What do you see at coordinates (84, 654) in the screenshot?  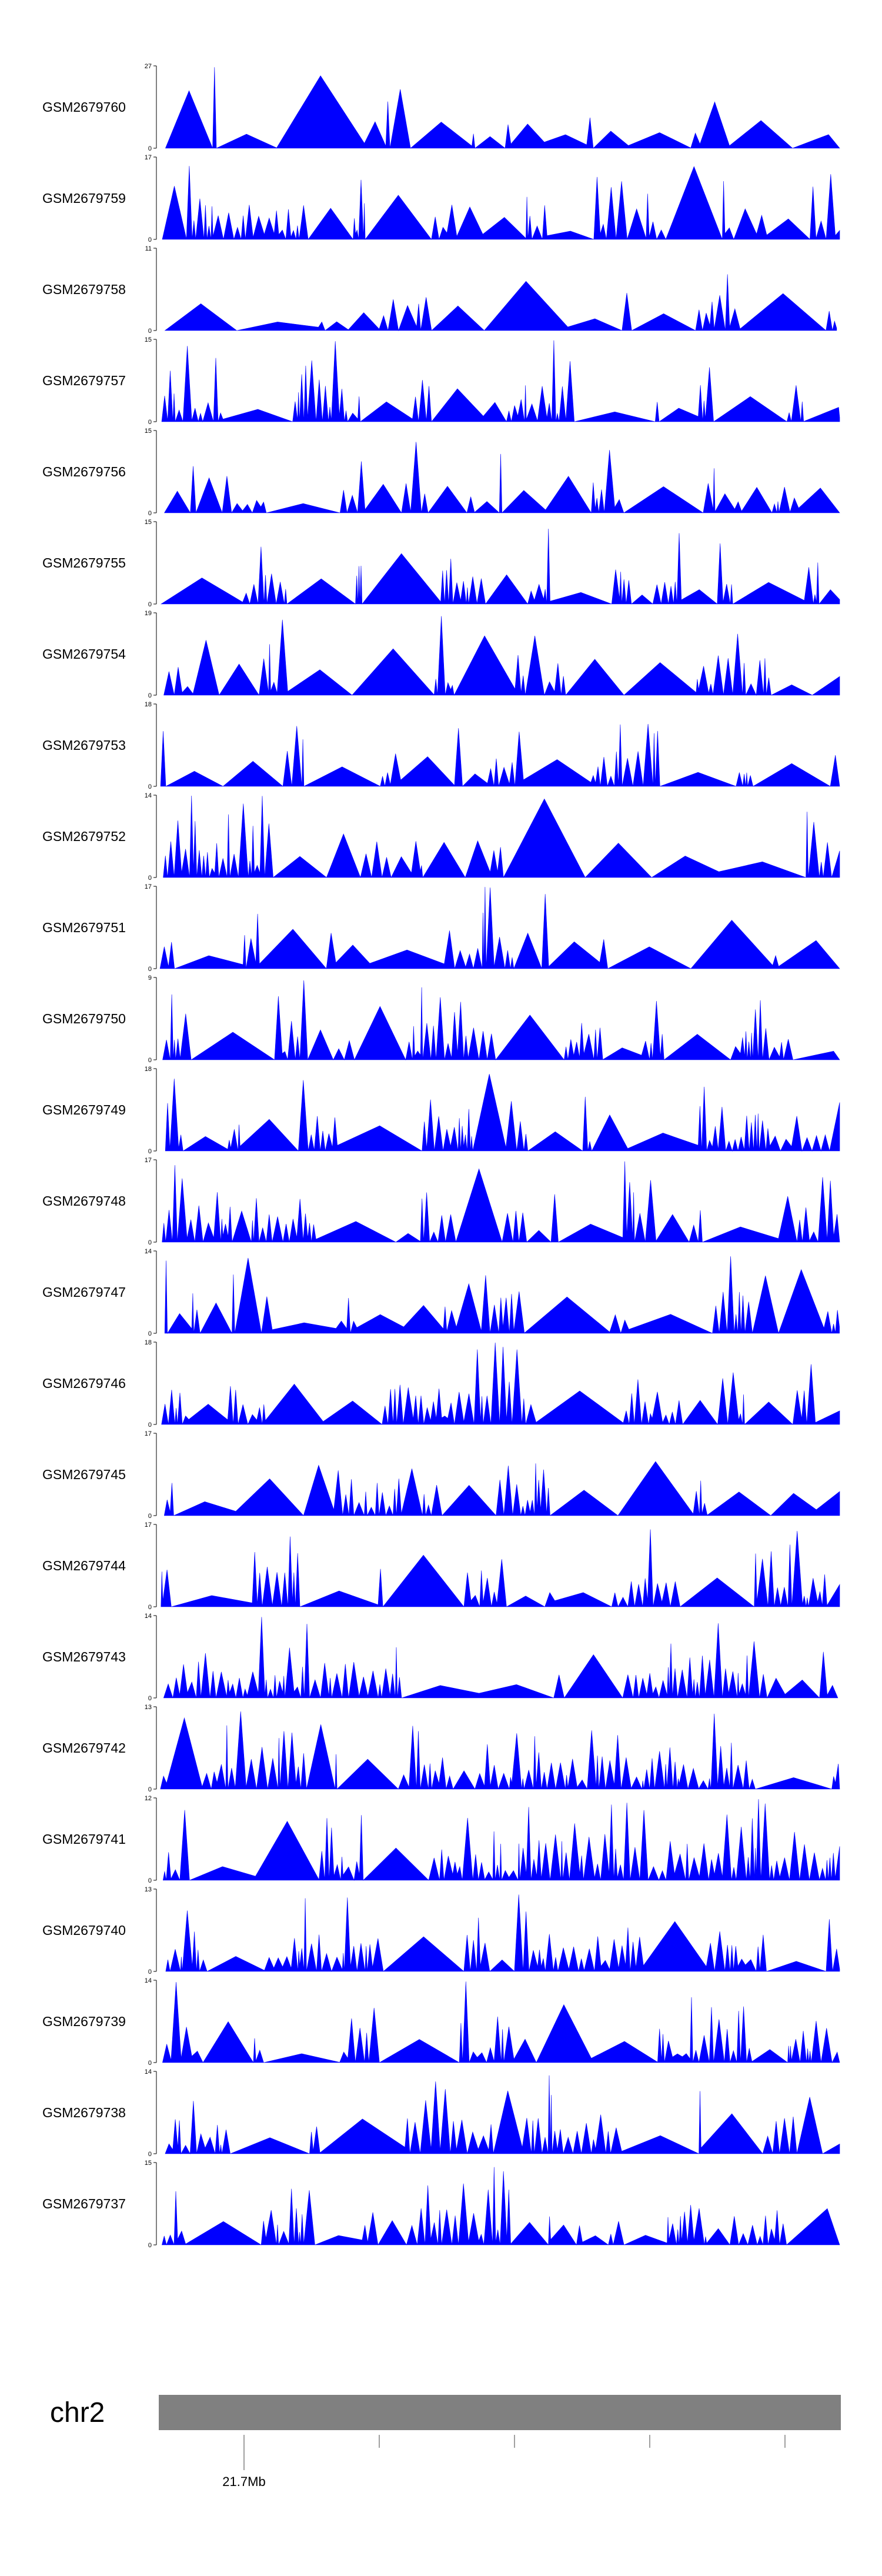 I see `track-label: GSM2679754` at bounding box center [84, 654].